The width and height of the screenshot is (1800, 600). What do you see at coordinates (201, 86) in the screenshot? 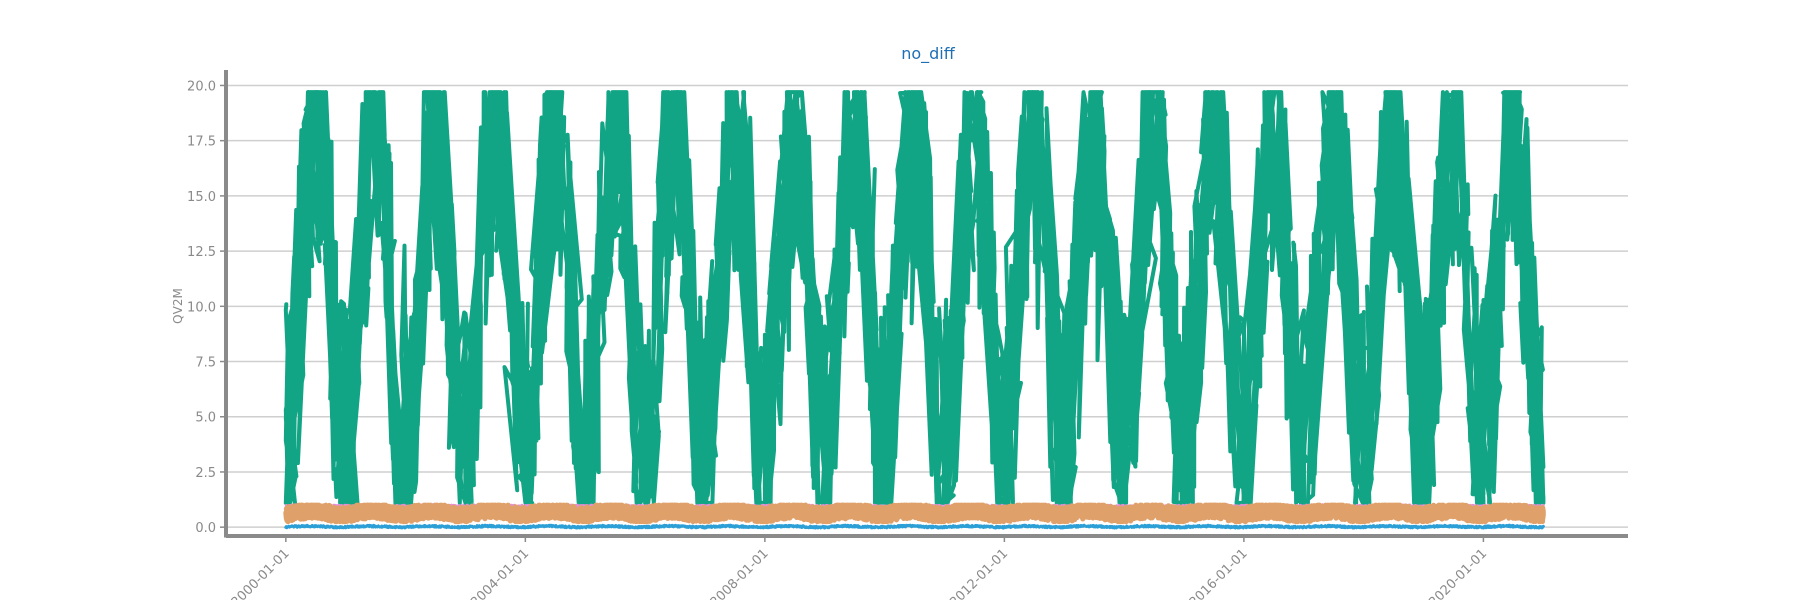
I see `y-tick-label: 20.0` at bounding box center [201, 86].